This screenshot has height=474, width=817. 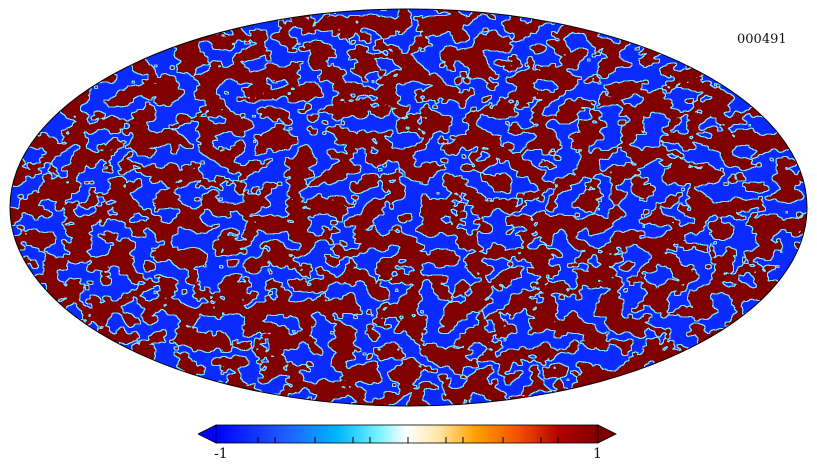 I want to click on map-id-label: 000491, so click(x=762, y=39).